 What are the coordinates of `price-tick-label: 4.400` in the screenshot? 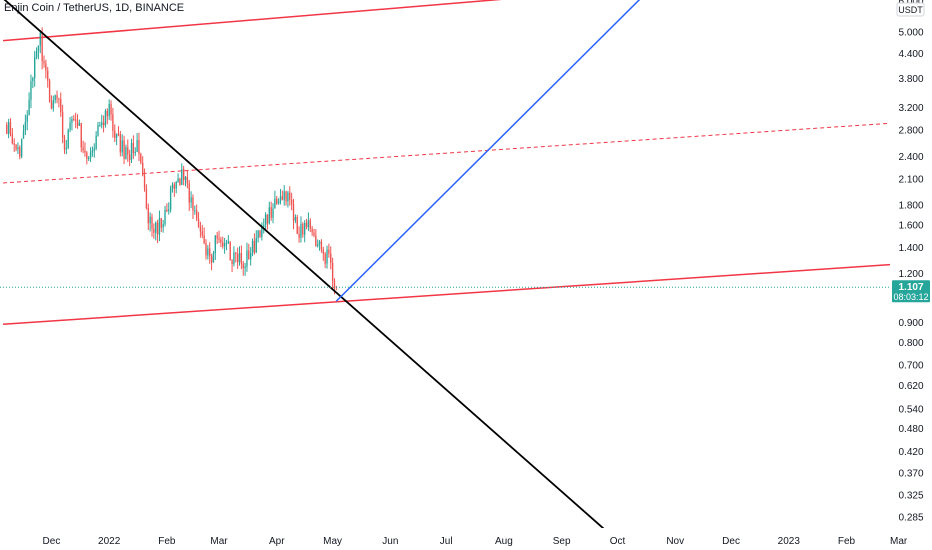 It's located at (910, 54).